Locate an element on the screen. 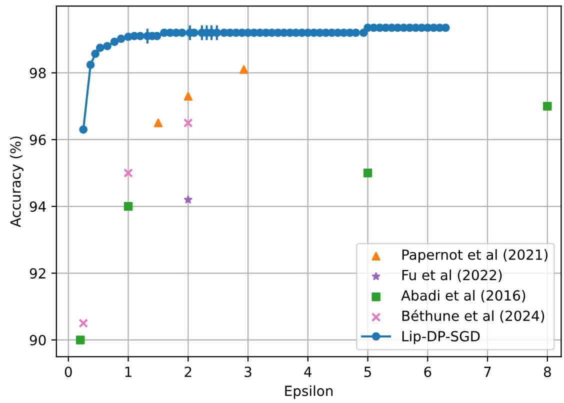 The image size is (564, 403). legend-label: Béthune et al (2024) is located at coordinates (473, 316).